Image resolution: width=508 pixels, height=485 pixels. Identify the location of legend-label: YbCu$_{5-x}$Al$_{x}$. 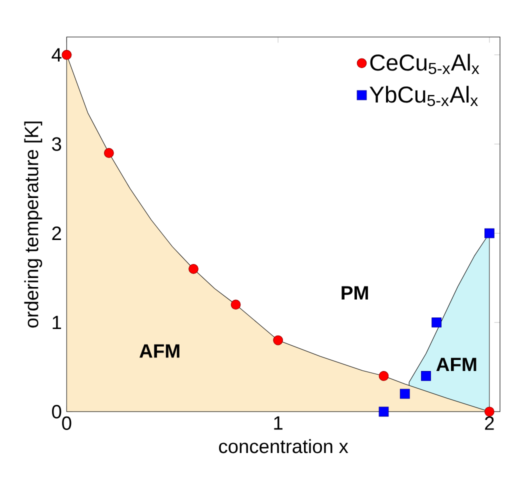
(424, 96).